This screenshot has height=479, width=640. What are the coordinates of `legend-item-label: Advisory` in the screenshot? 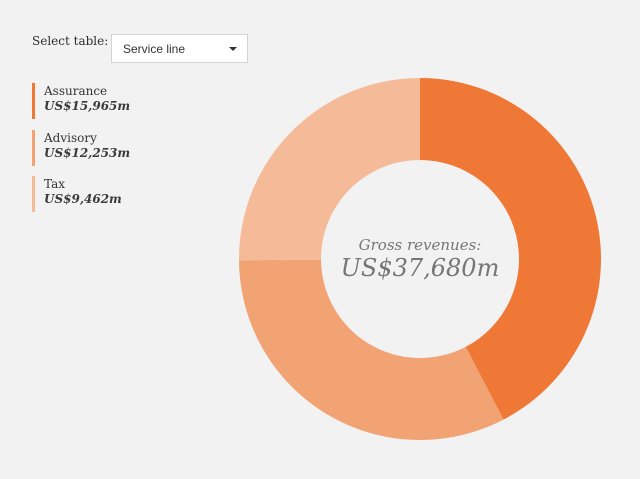 It's located at (70, 138).